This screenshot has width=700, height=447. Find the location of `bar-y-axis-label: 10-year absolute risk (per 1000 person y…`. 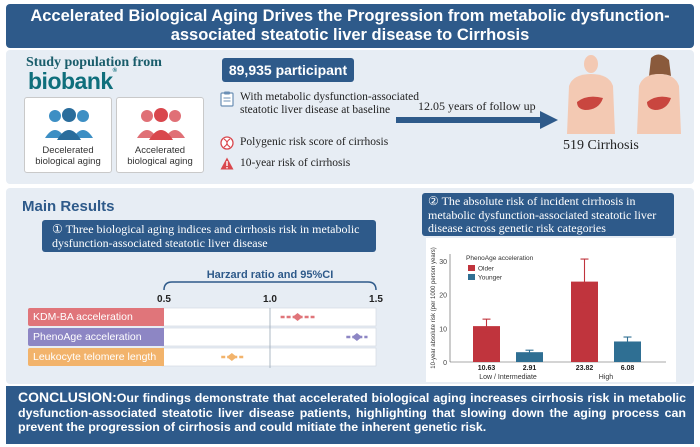

bar-y-axis-label: 10-year absolute risk (per 1000 person y… is located at coordinates (434, 307).